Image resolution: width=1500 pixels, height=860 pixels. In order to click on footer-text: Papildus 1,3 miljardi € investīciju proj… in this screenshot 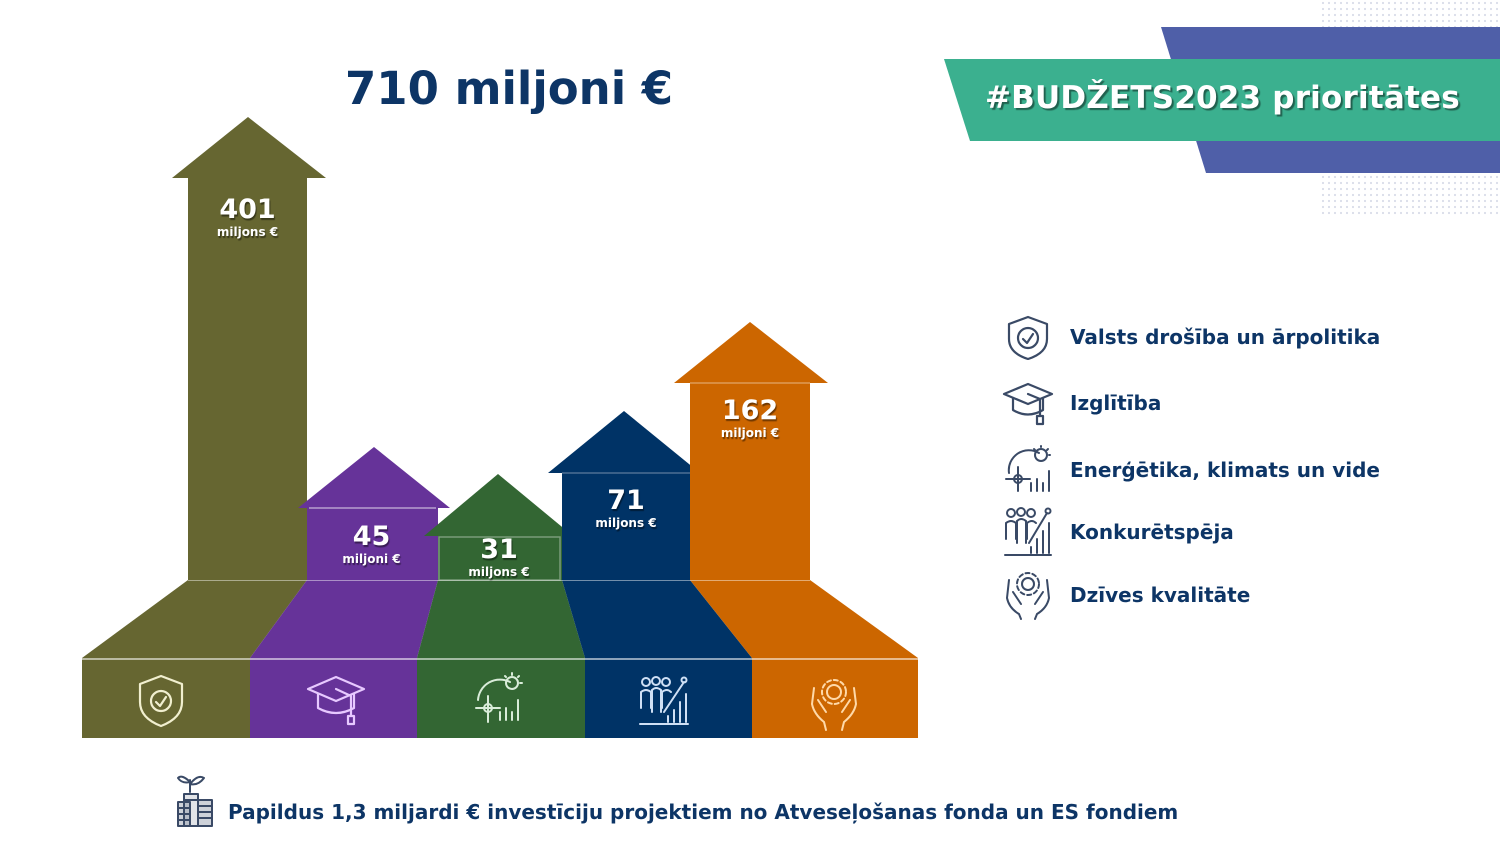, I will do `click(703, 812)`.